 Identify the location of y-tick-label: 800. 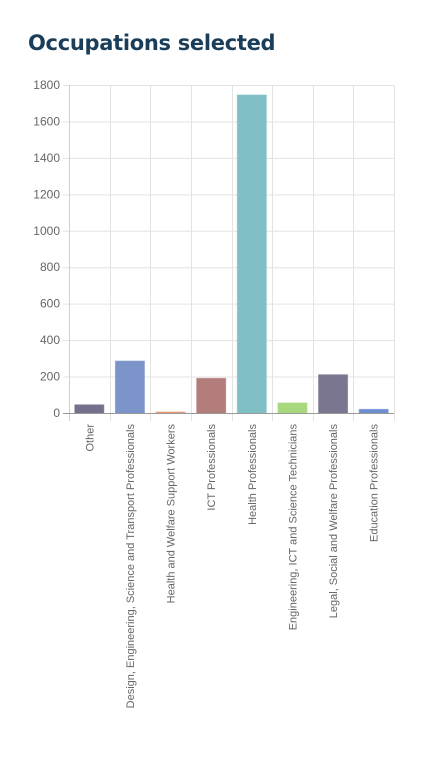
(50, 267).